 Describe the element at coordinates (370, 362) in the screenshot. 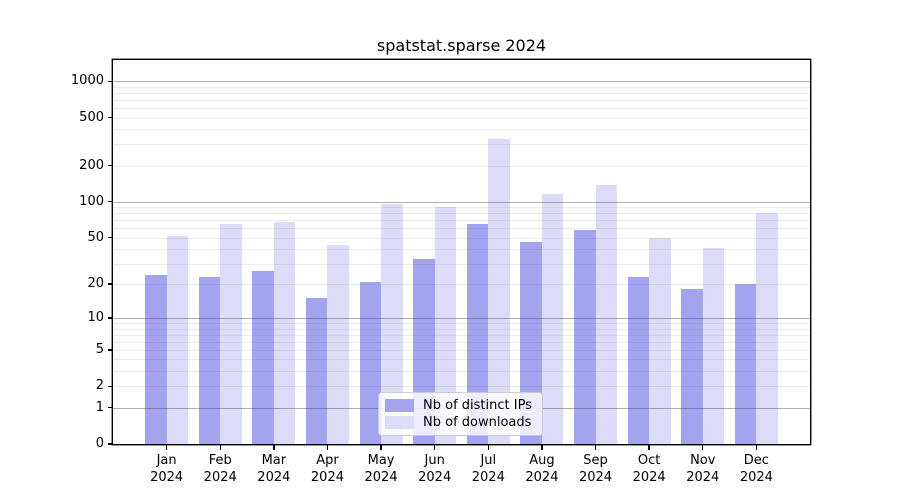

I see `bar-nb-of-distinct-ips-may` at that location.